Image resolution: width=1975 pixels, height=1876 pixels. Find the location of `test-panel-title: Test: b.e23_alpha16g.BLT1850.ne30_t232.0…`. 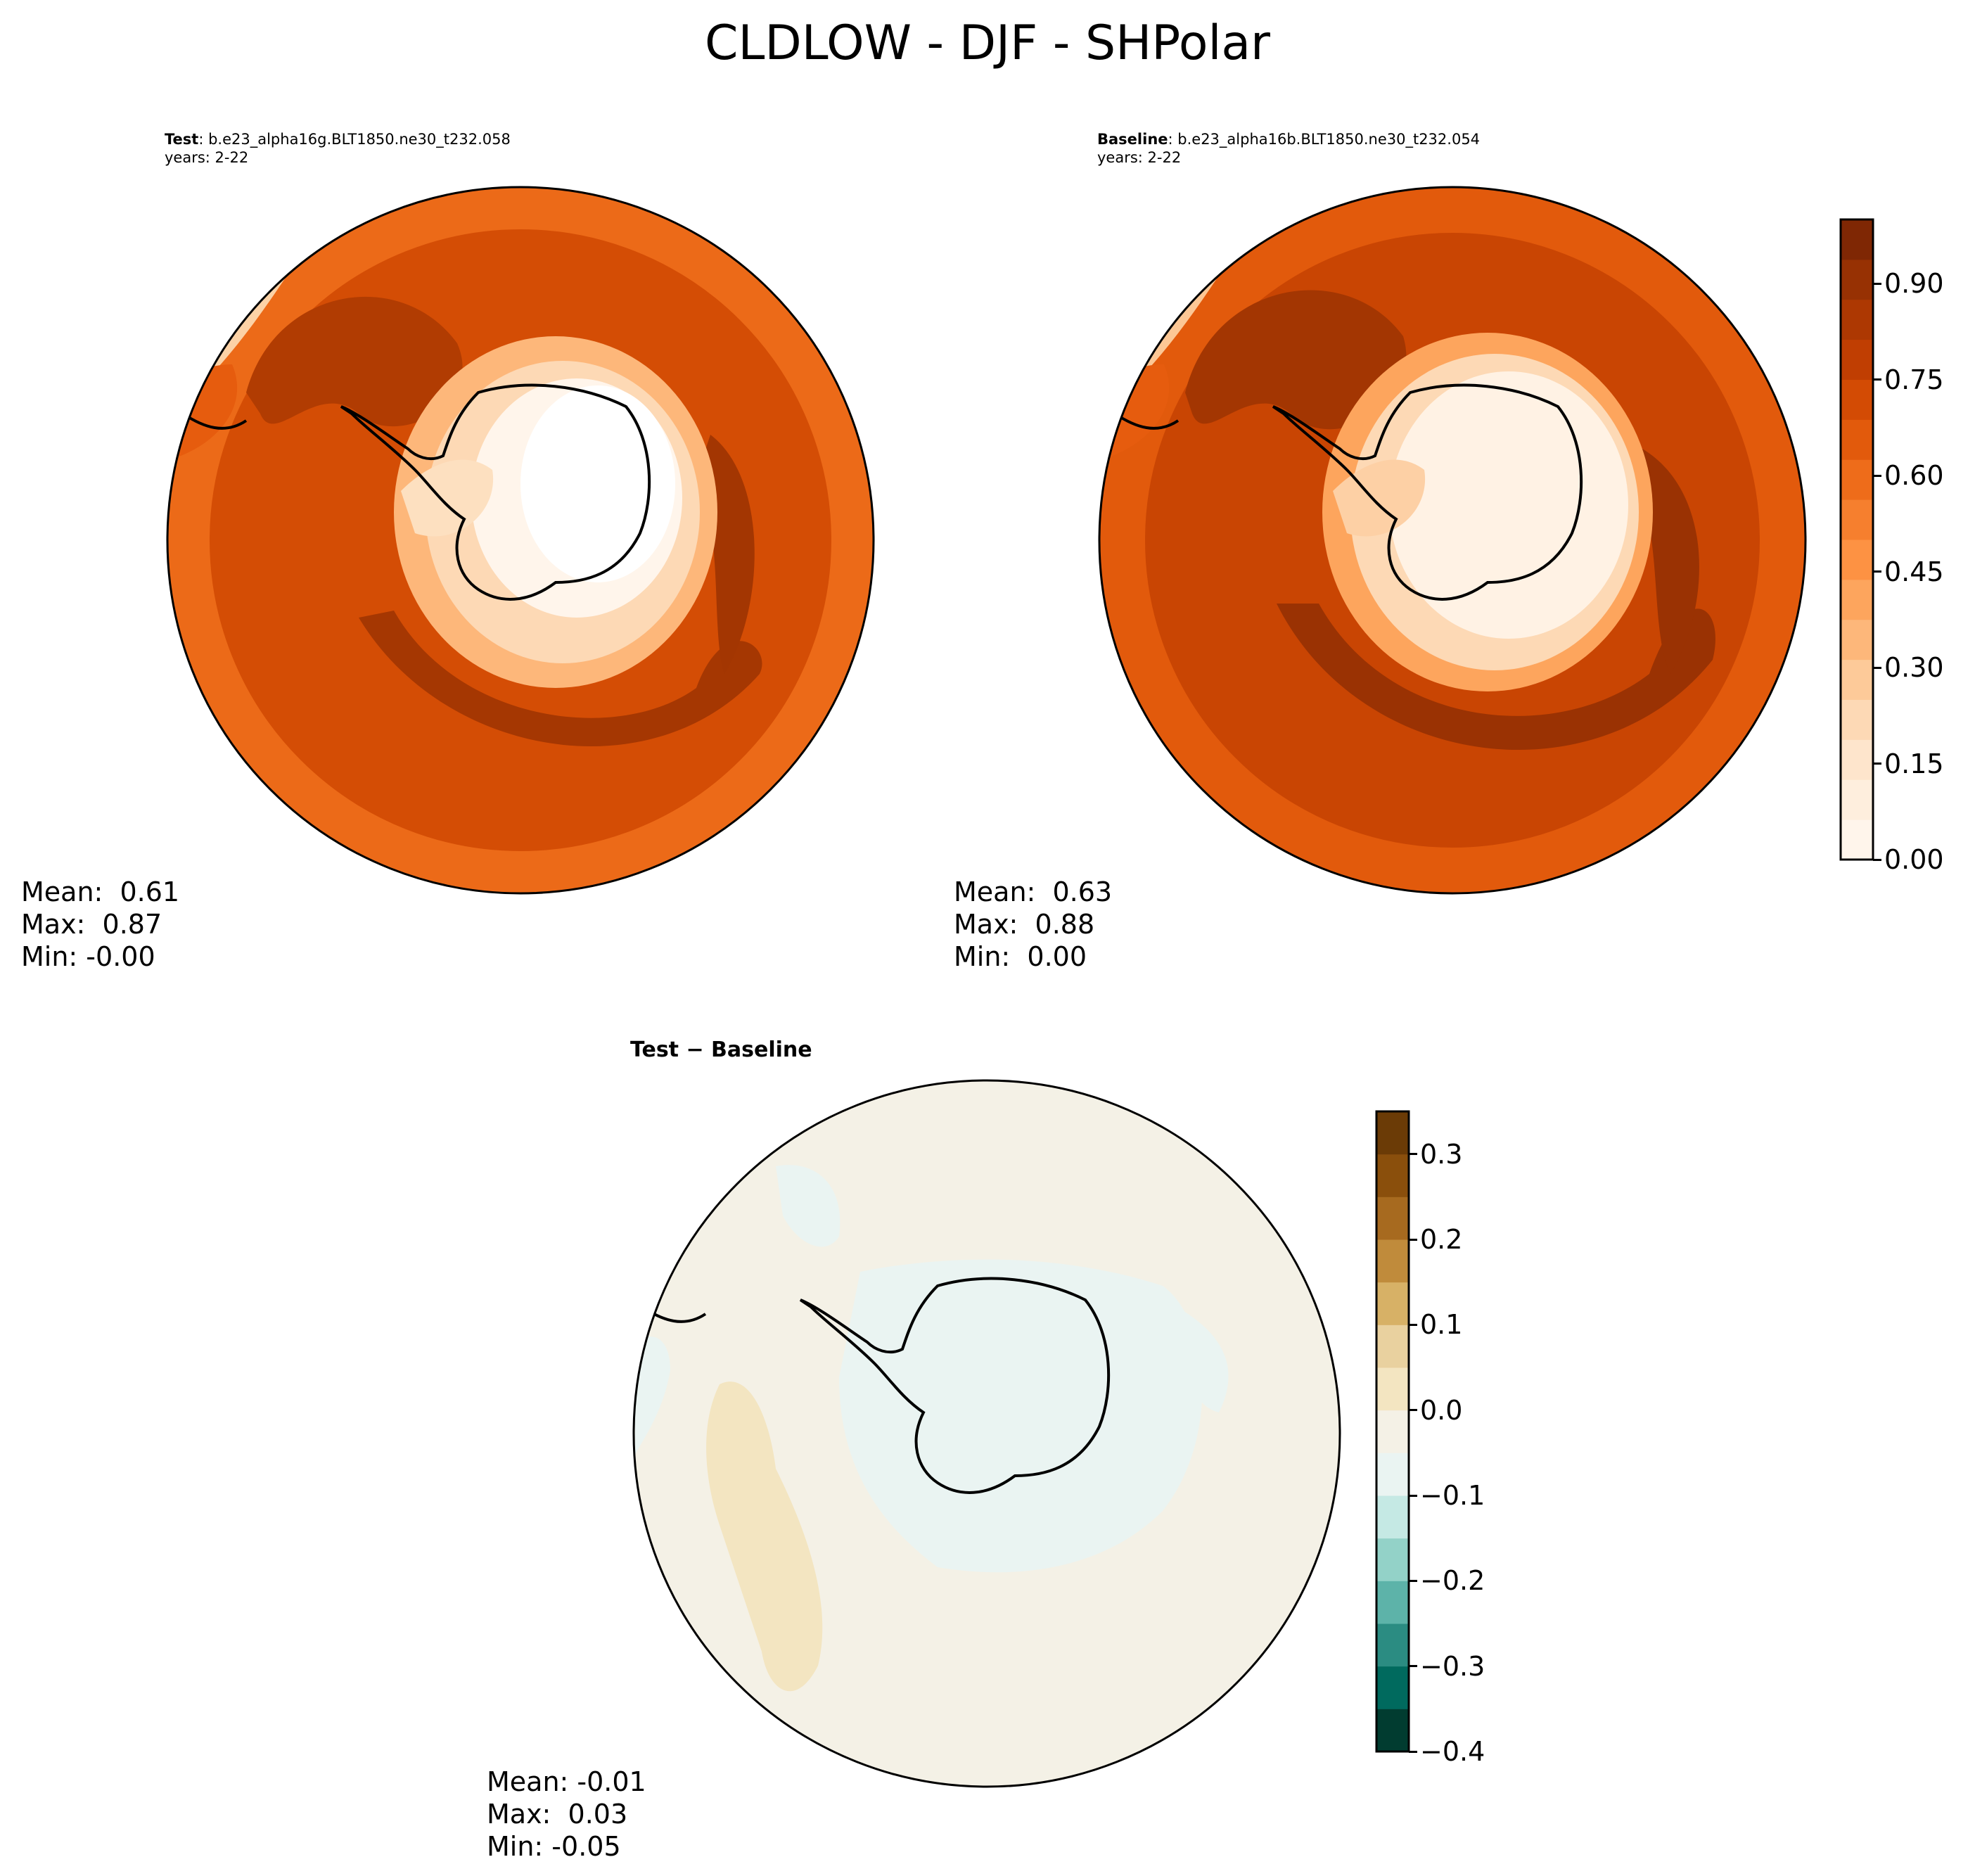

test-panel-title: Test: b.e23_alpha16g.BLT1850.ne30_t232.0… is located at coordinates (338, 148).